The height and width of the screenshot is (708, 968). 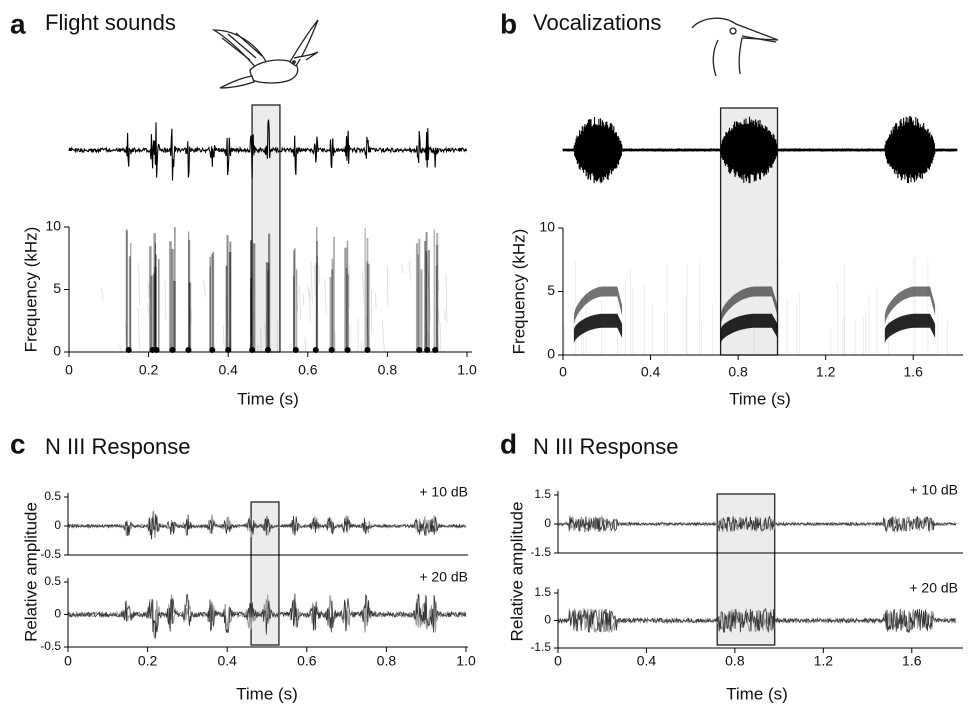 What do you see at coordinates (148, 661) in the screenshot?
I see `x-tick-label: 0.2` at bounding box center [148, 661].